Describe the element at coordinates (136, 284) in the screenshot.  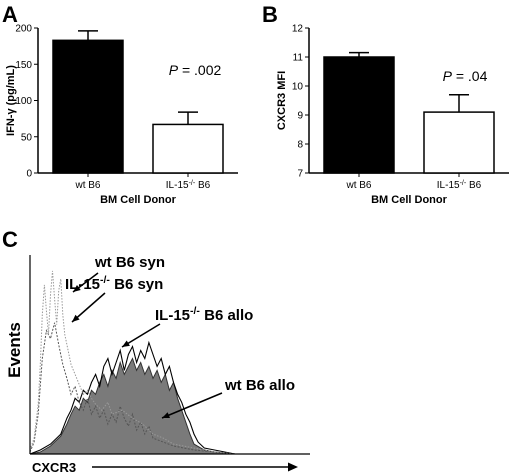
I see `legend-label-il15-syn-tail: B6 syn` at that location.